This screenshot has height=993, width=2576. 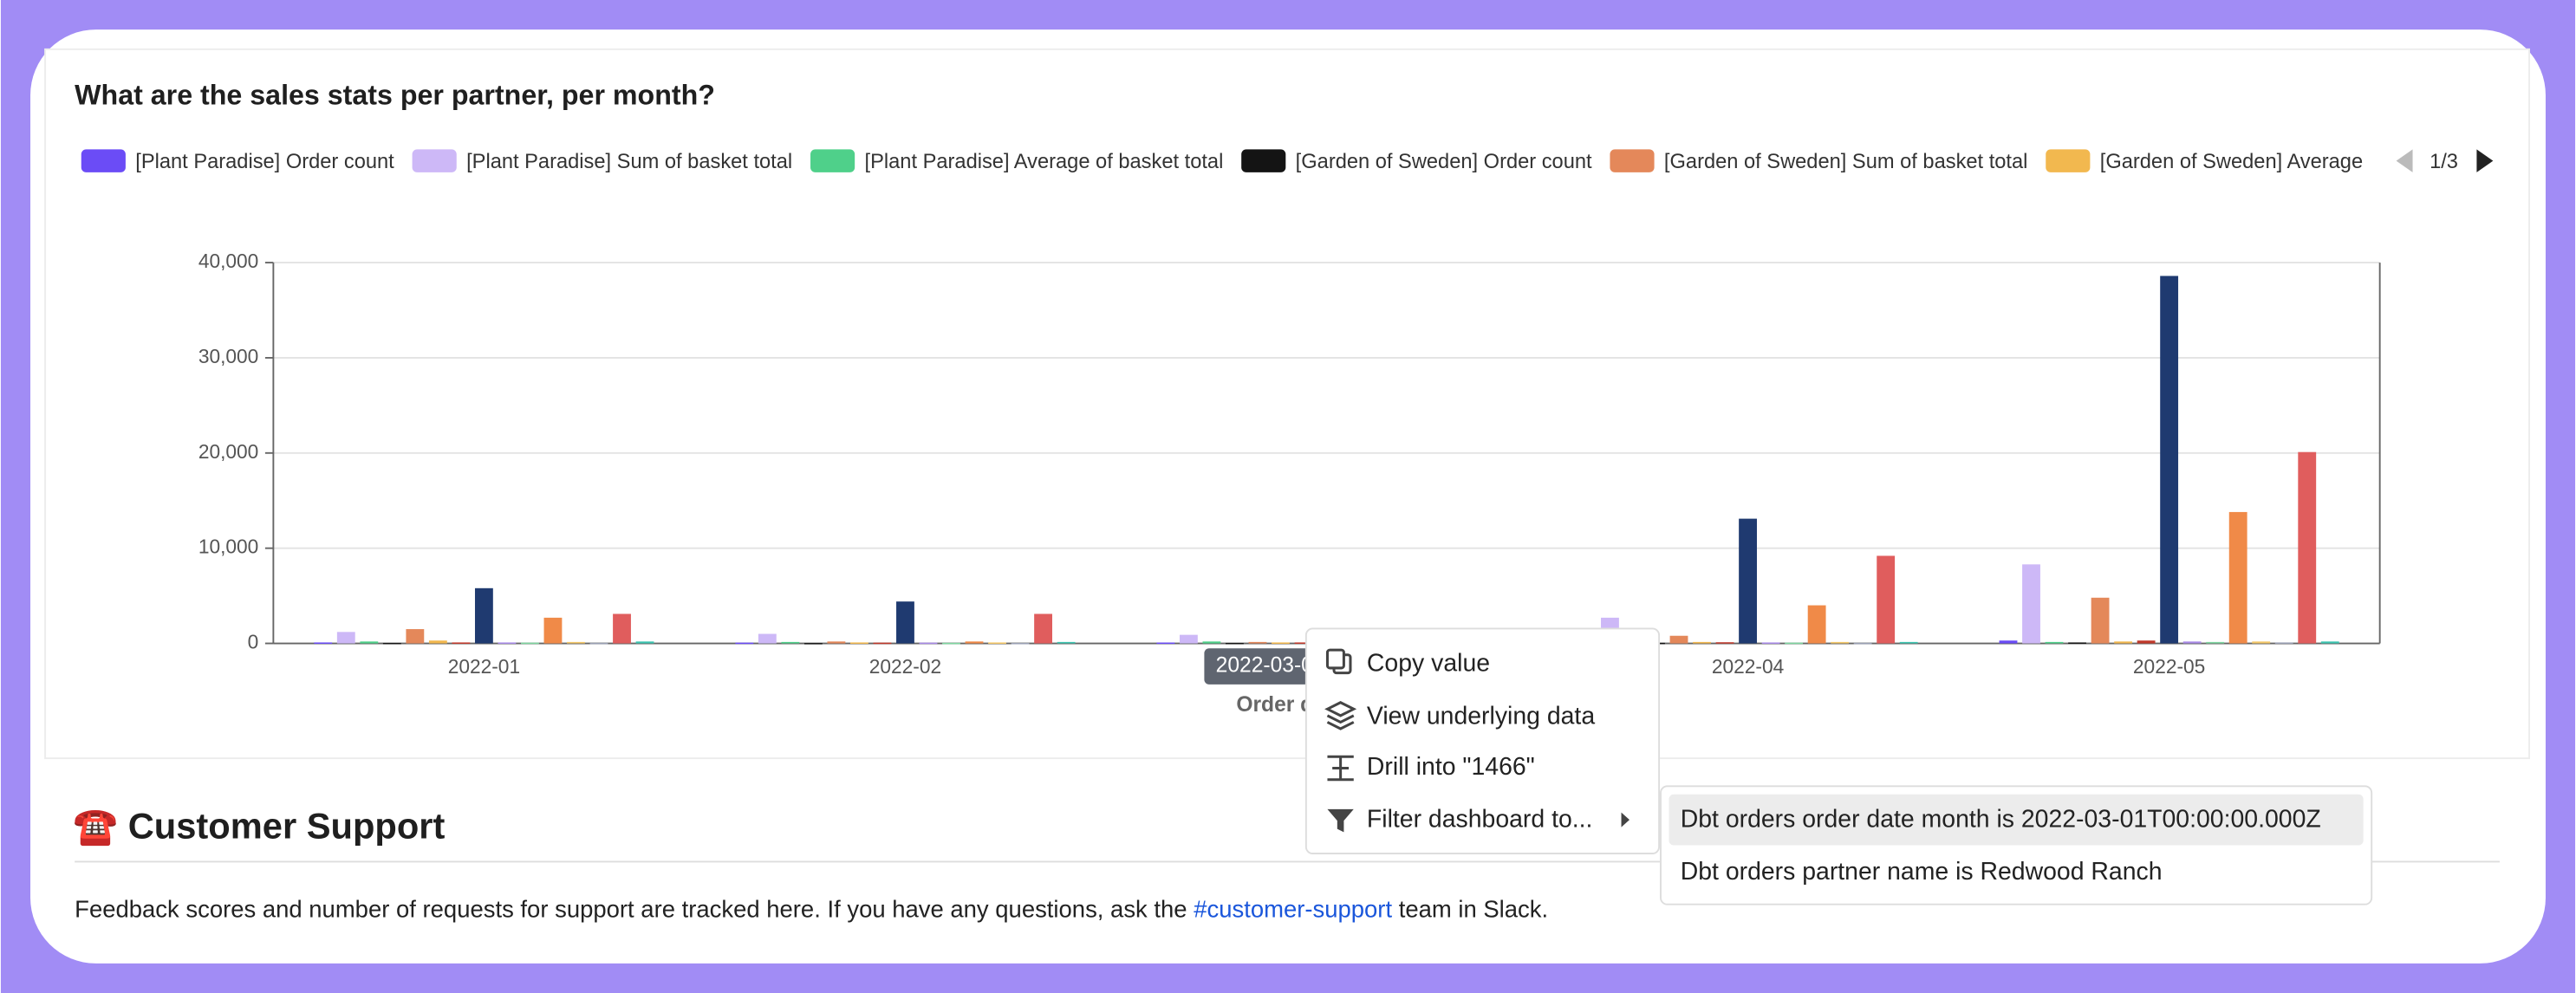 What do you see at coordinates (253, 642) in the screenshot?
I see `y-tick-label: 0` at bounding box center [253, 642].